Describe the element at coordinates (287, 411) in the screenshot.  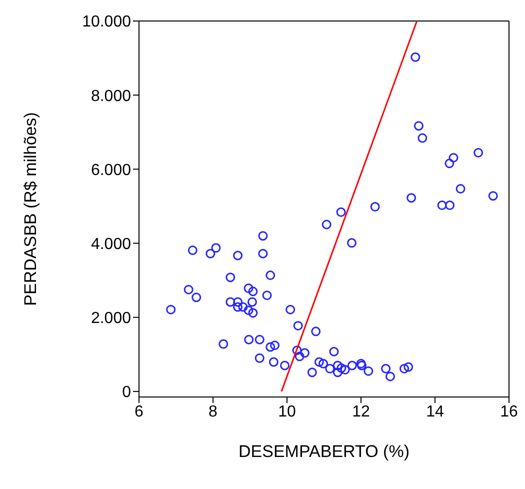
I see `x-tick-label: 10` at that location.